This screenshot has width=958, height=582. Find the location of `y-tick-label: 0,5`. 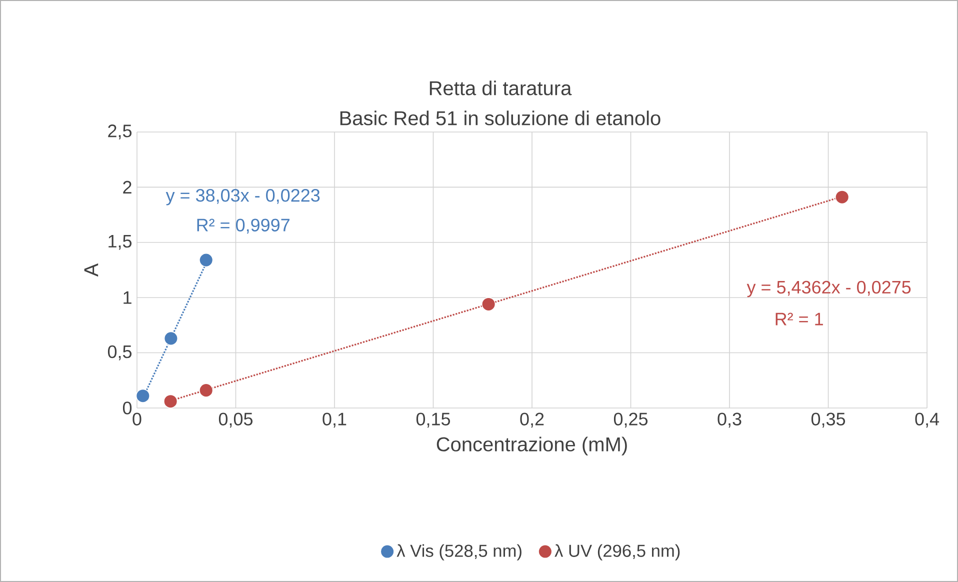

y-tick-label: 0,5 is located at coordinates (120, 352).